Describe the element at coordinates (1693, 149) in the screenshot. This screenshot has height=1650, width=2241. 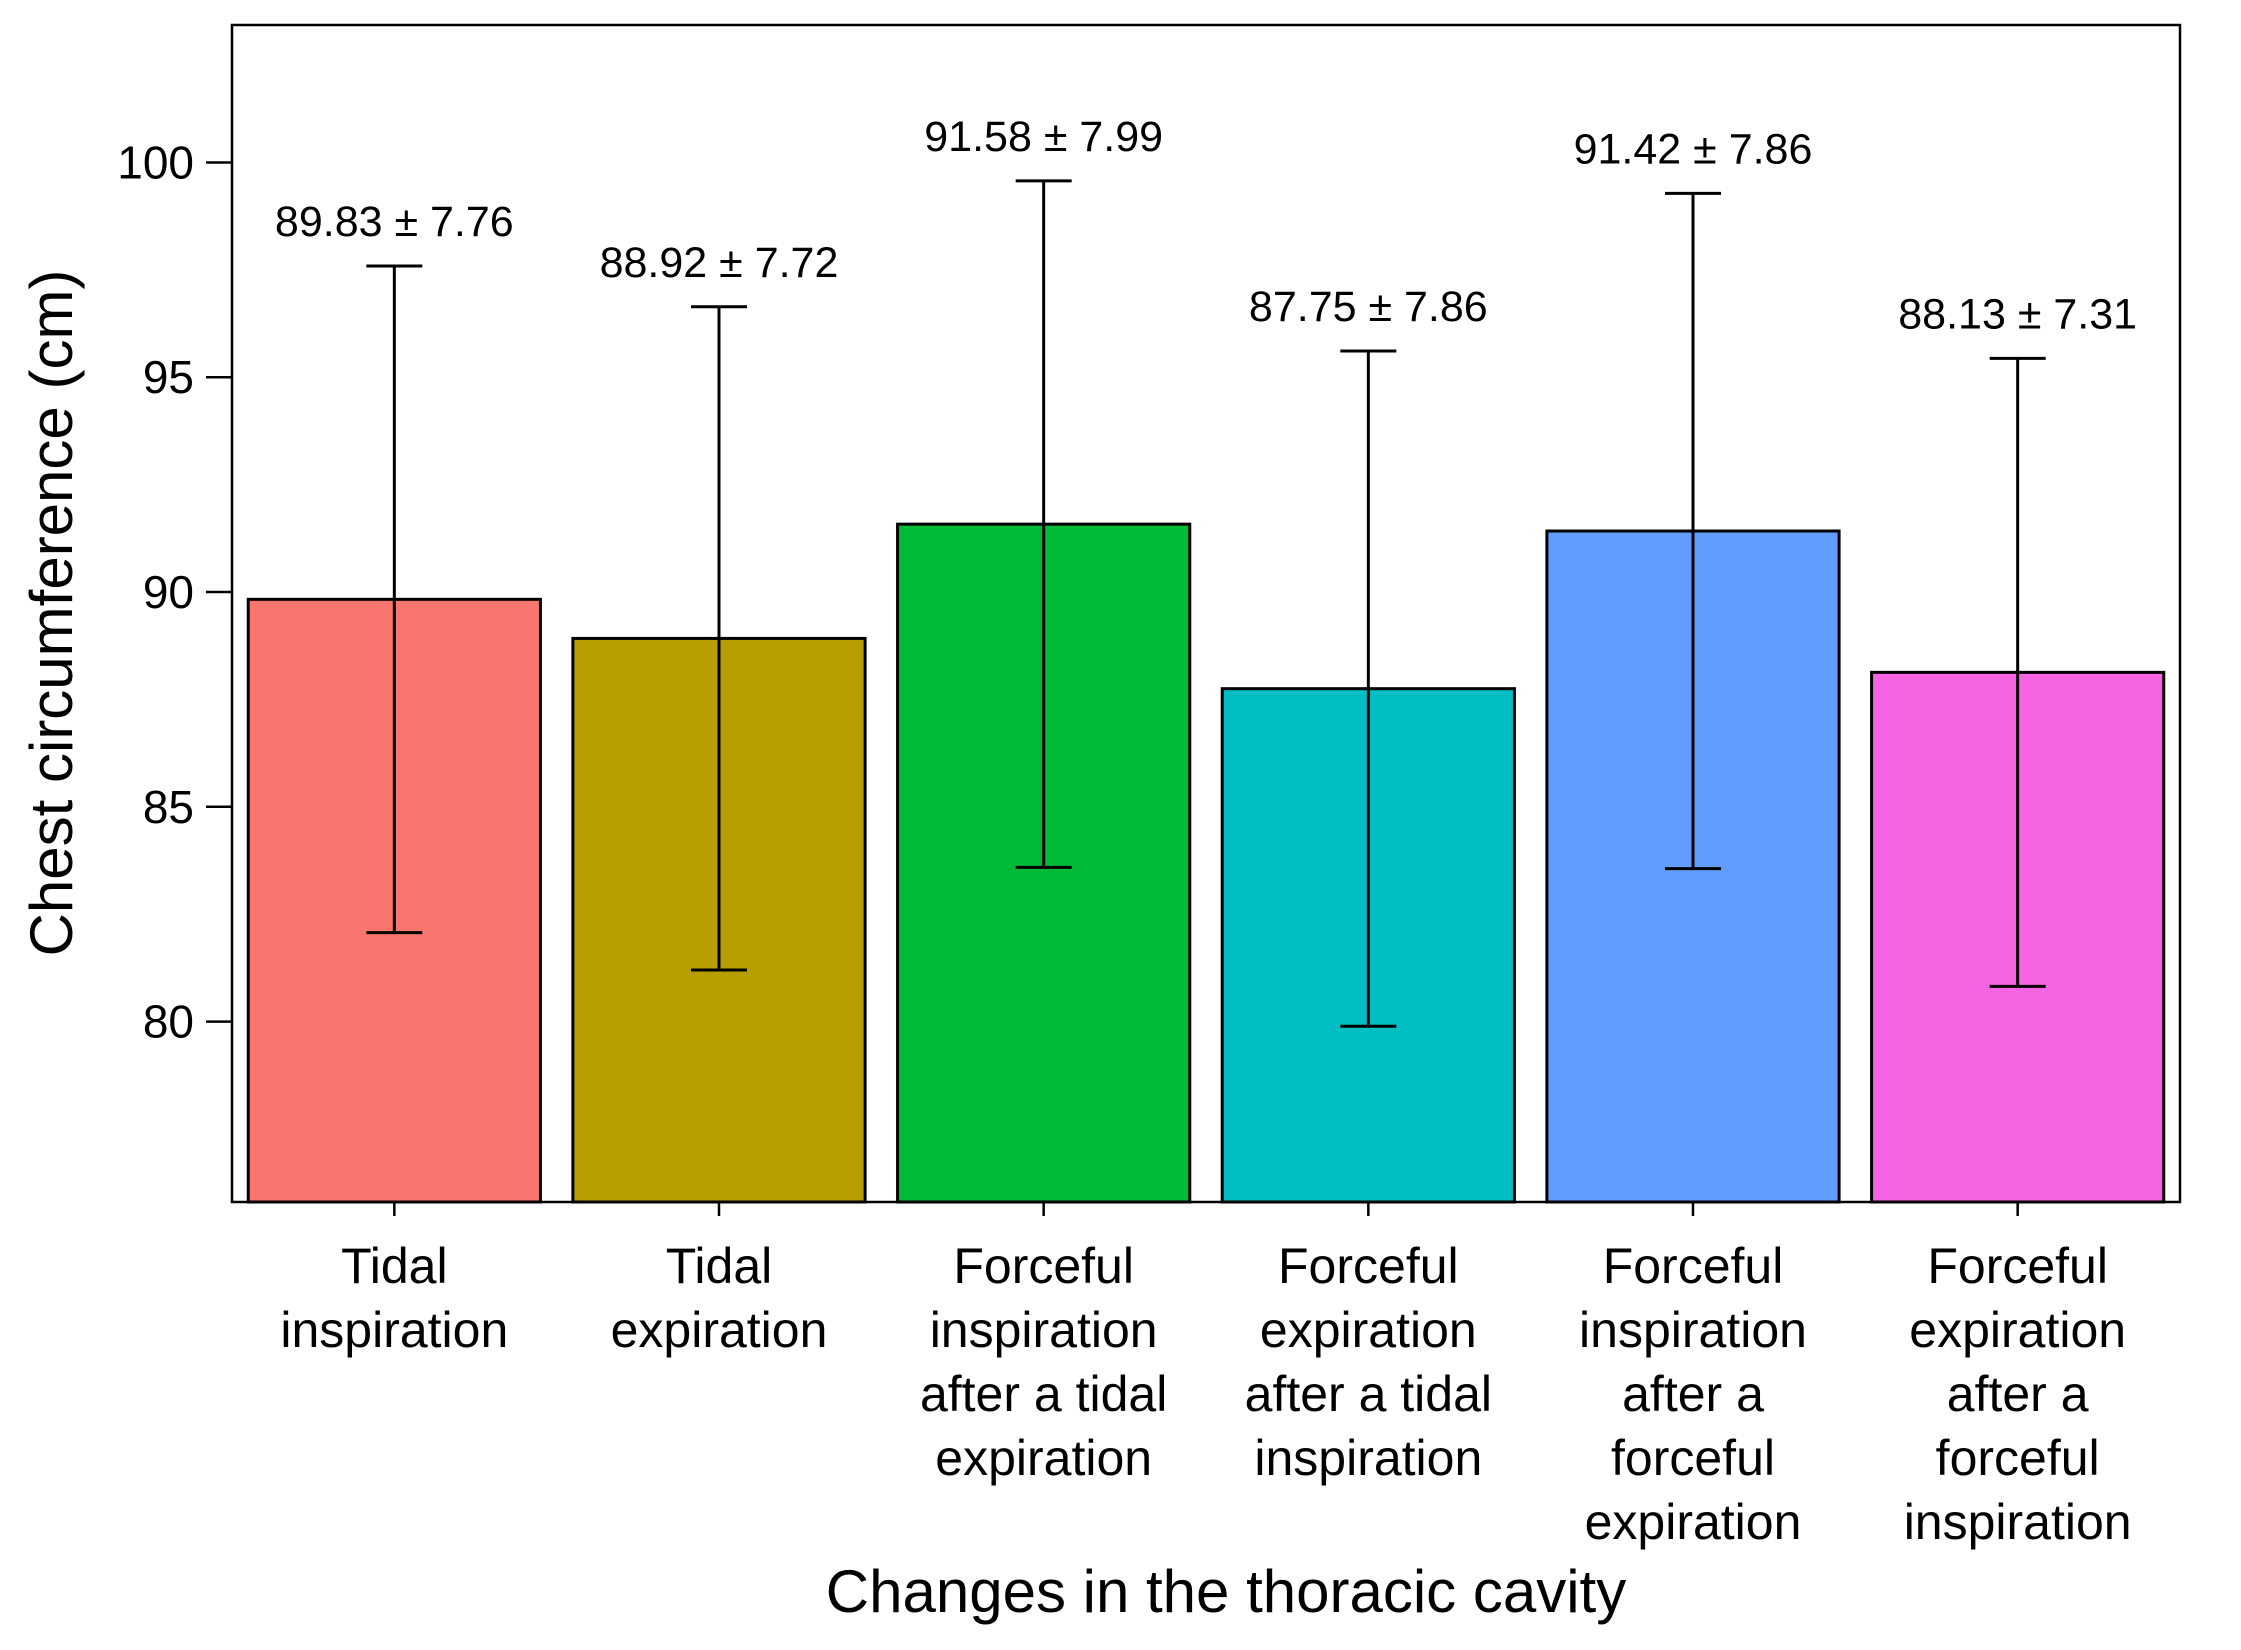
I see `data-label-5: 91.42 ± 7.86` at that location.